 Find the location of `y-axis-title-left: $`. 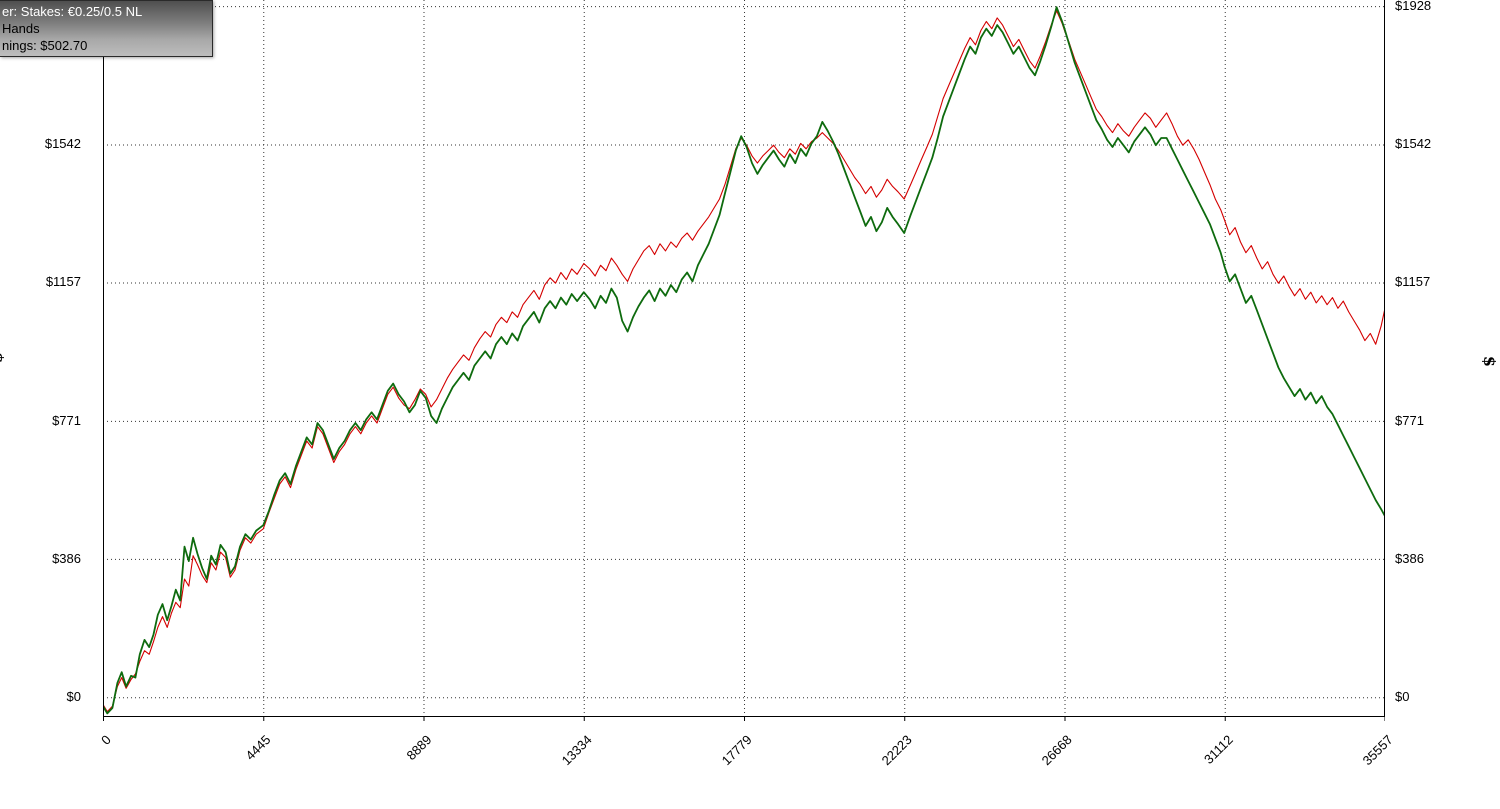

y-axis-title-left: $ is located at coordinates (3, 357).